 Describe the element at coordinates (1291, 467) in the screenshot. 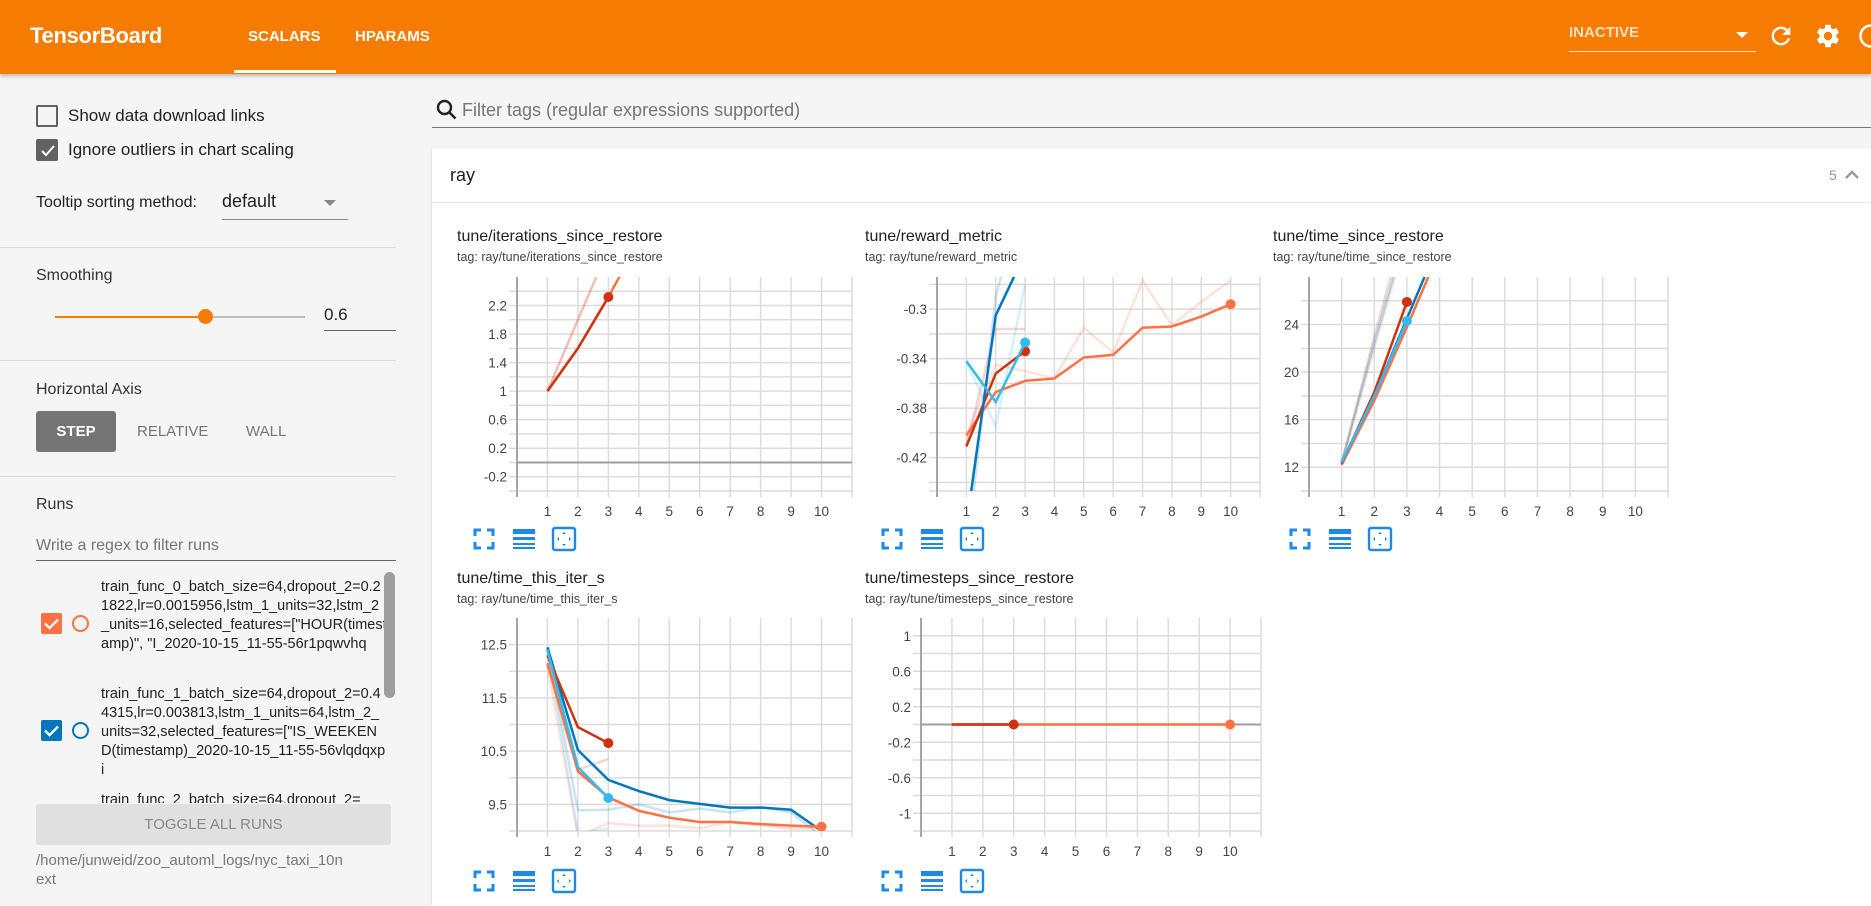

I see `y-tick-label: 12` at that location.